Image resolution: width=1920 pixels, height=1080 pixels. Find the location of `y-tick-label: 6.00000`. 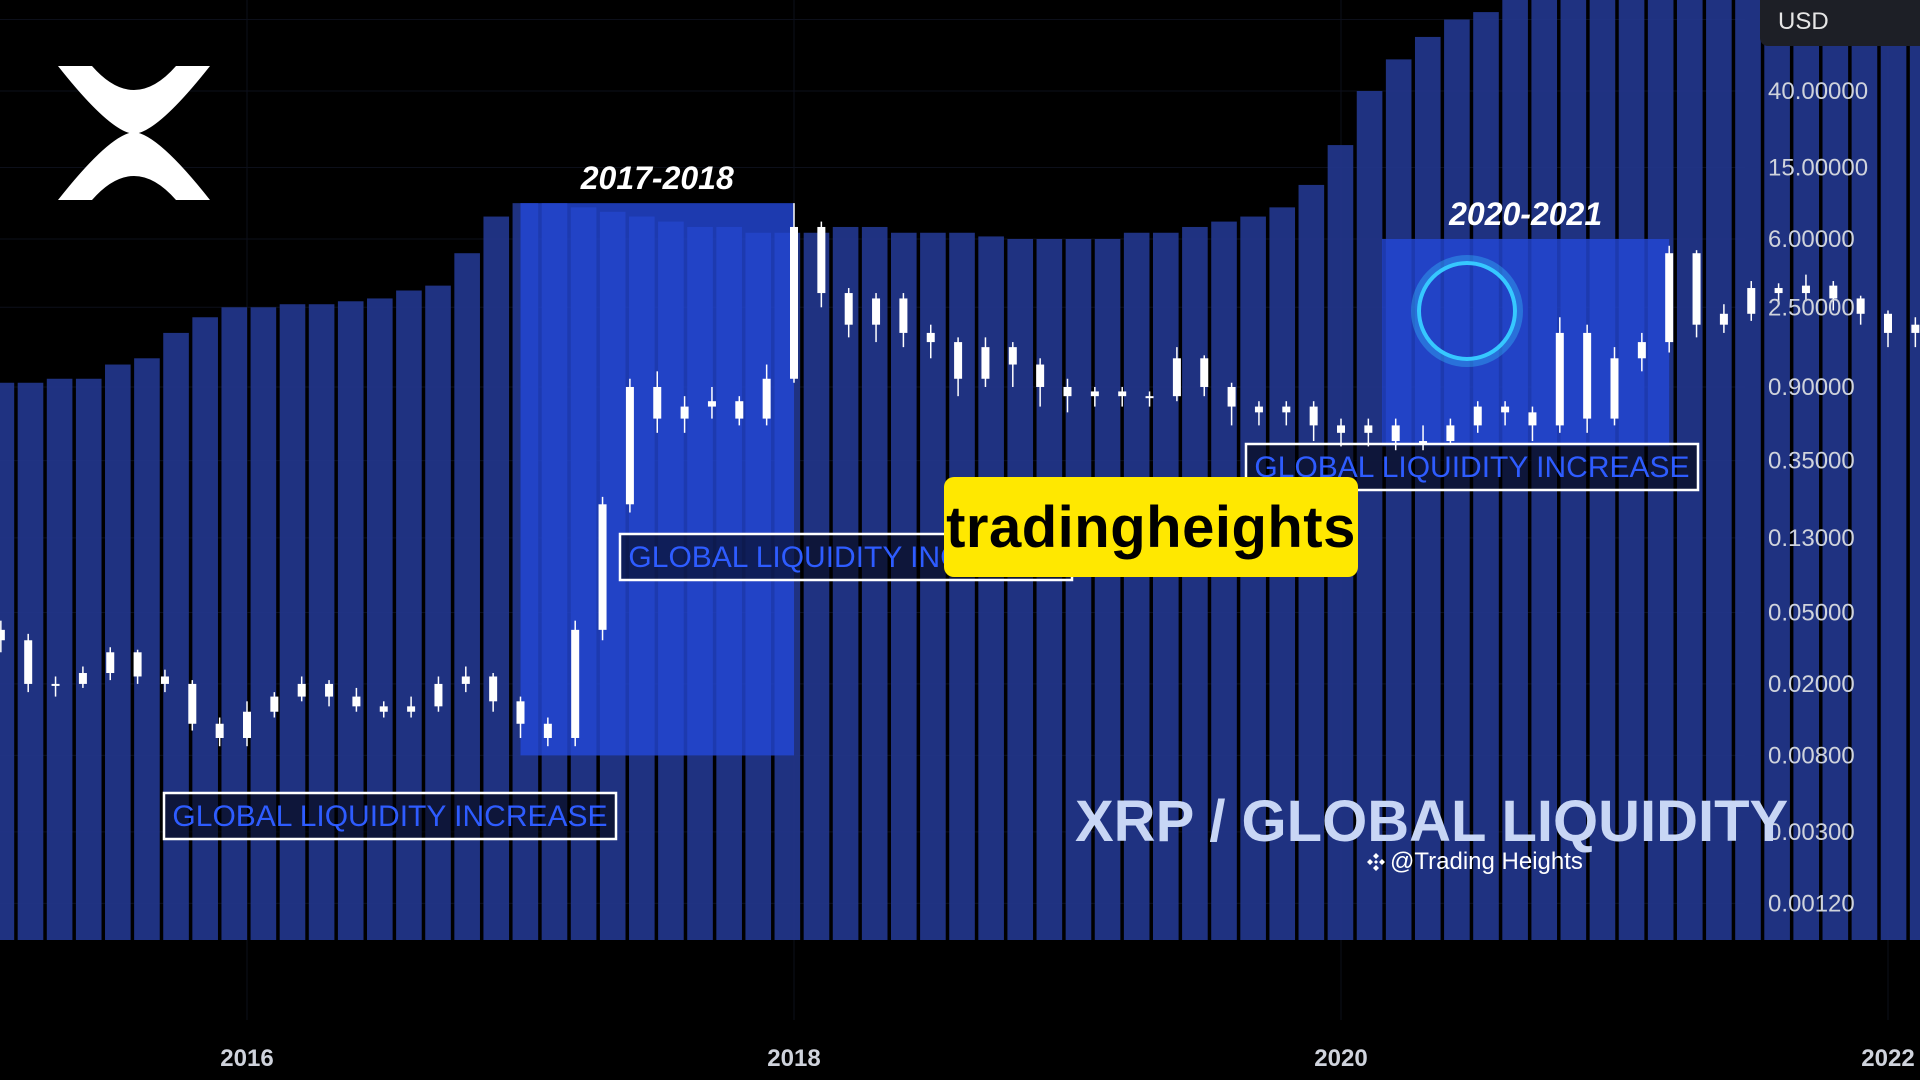

y-tick-label: 6.00000 is located at coordinates (1811, 239).